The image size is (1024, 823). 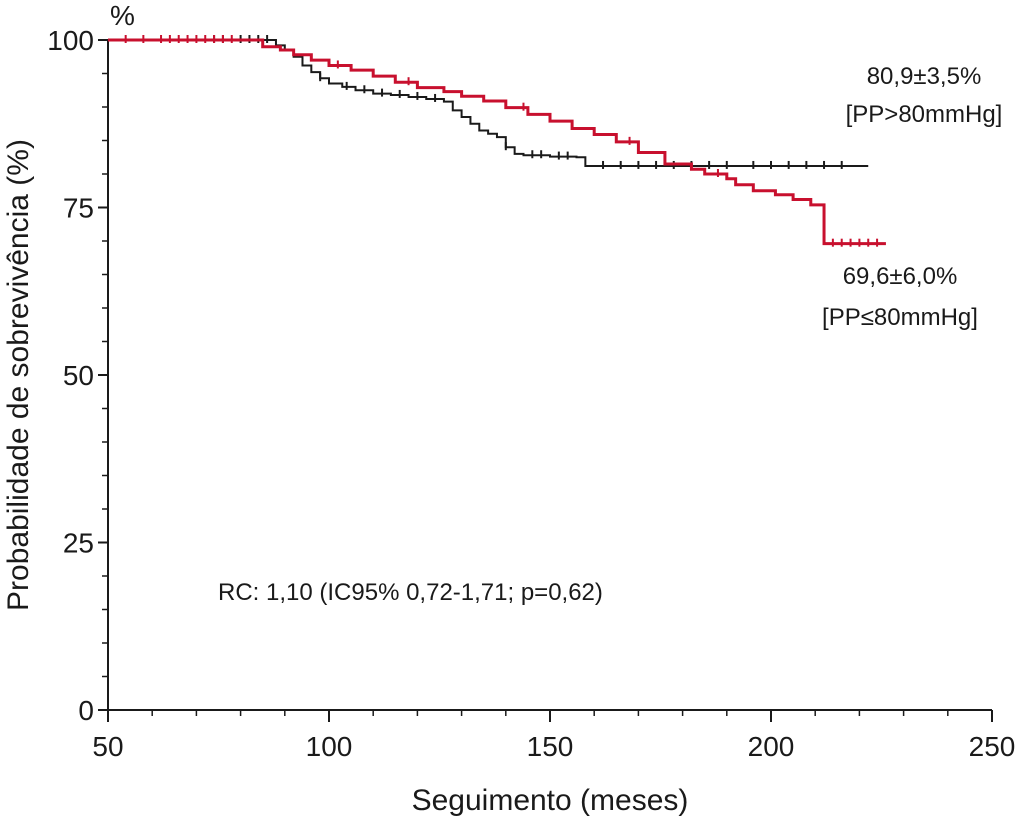 I want to click on y-tick-label-100: 100, so click(x=70, y=40).